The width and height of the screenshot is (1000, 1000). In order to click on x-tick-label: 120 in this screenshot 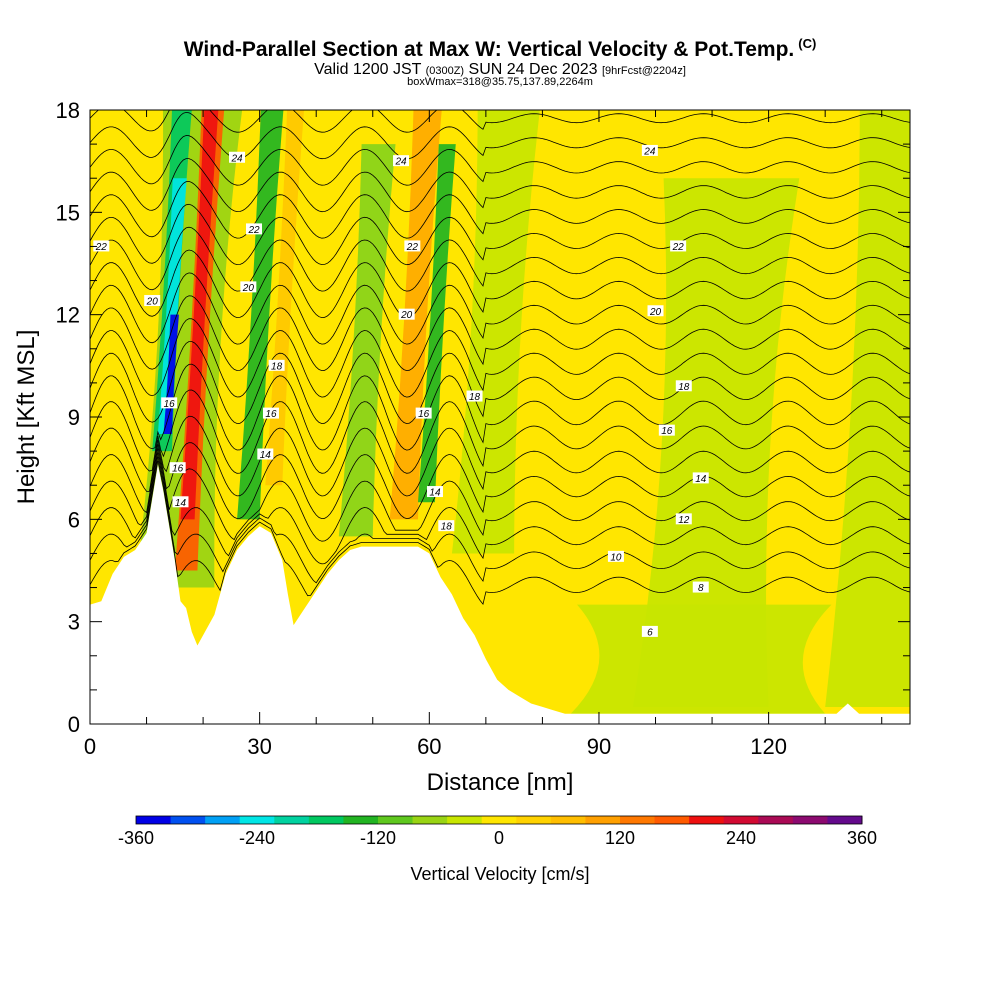, I will do `click(768, 746)`.